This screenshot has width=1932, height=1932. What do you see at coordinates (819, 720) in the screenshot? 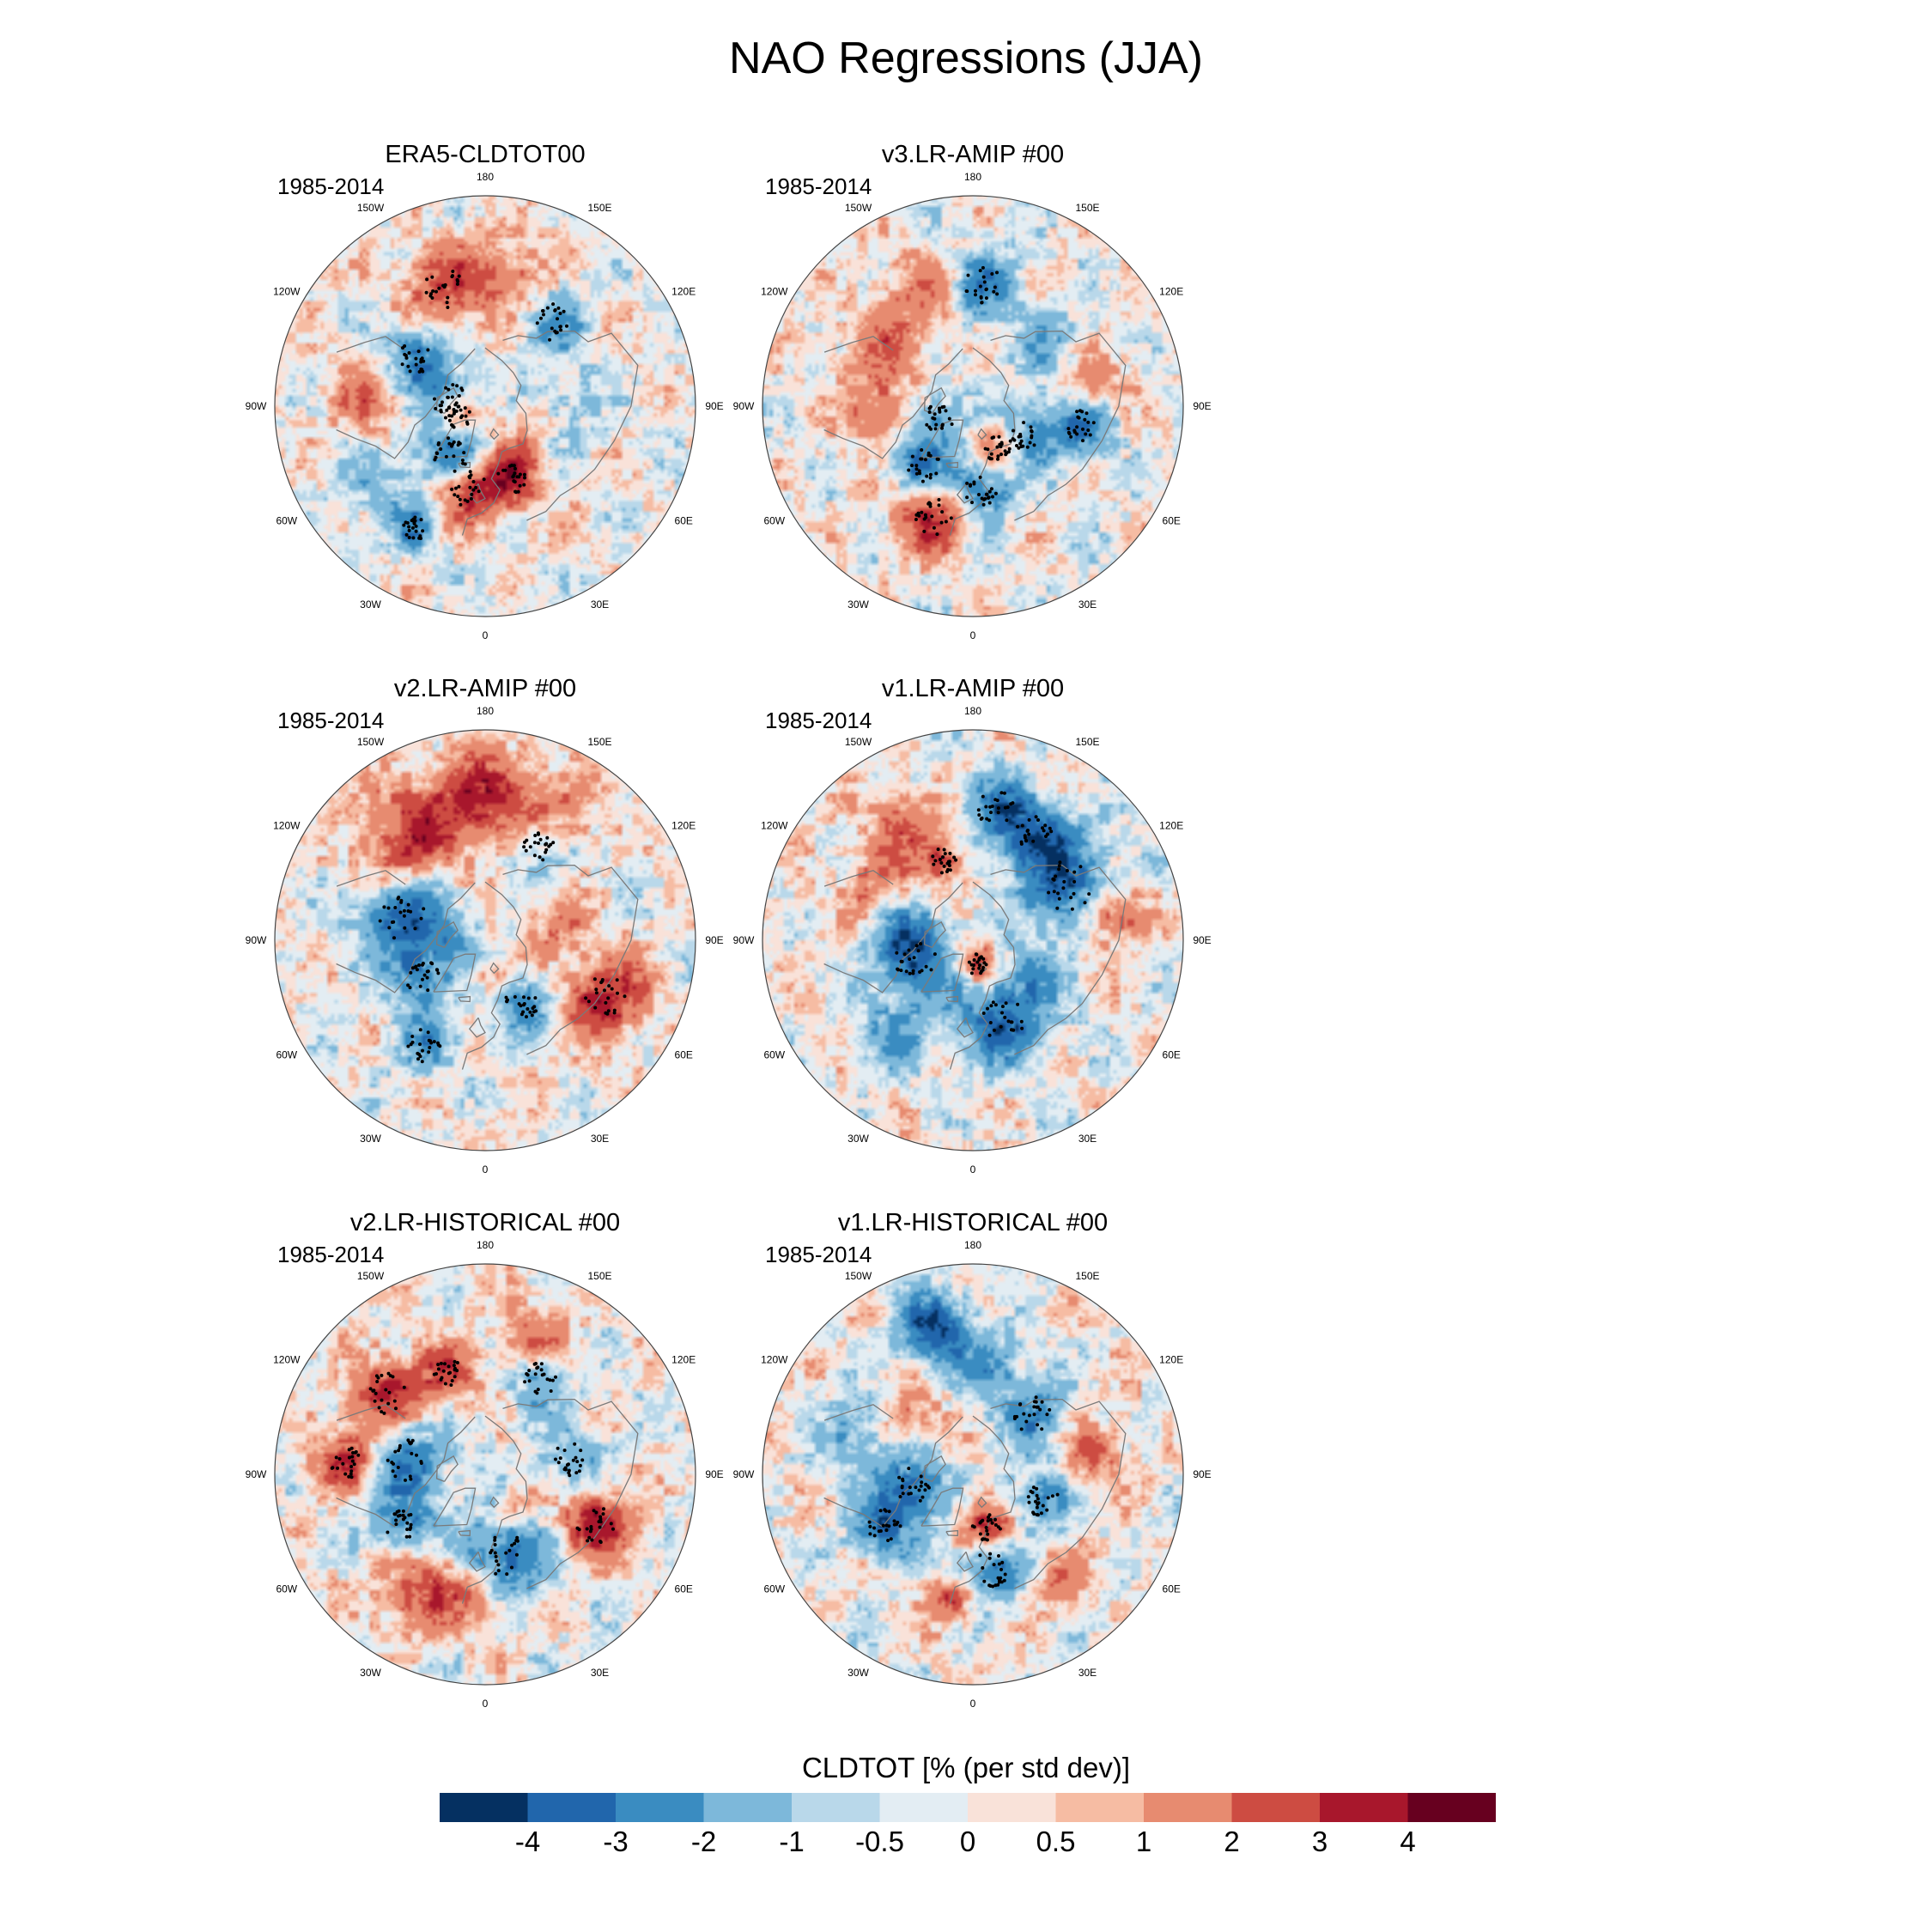
I see `panel-period: 1985-2014` at bounding box center [819, 720].